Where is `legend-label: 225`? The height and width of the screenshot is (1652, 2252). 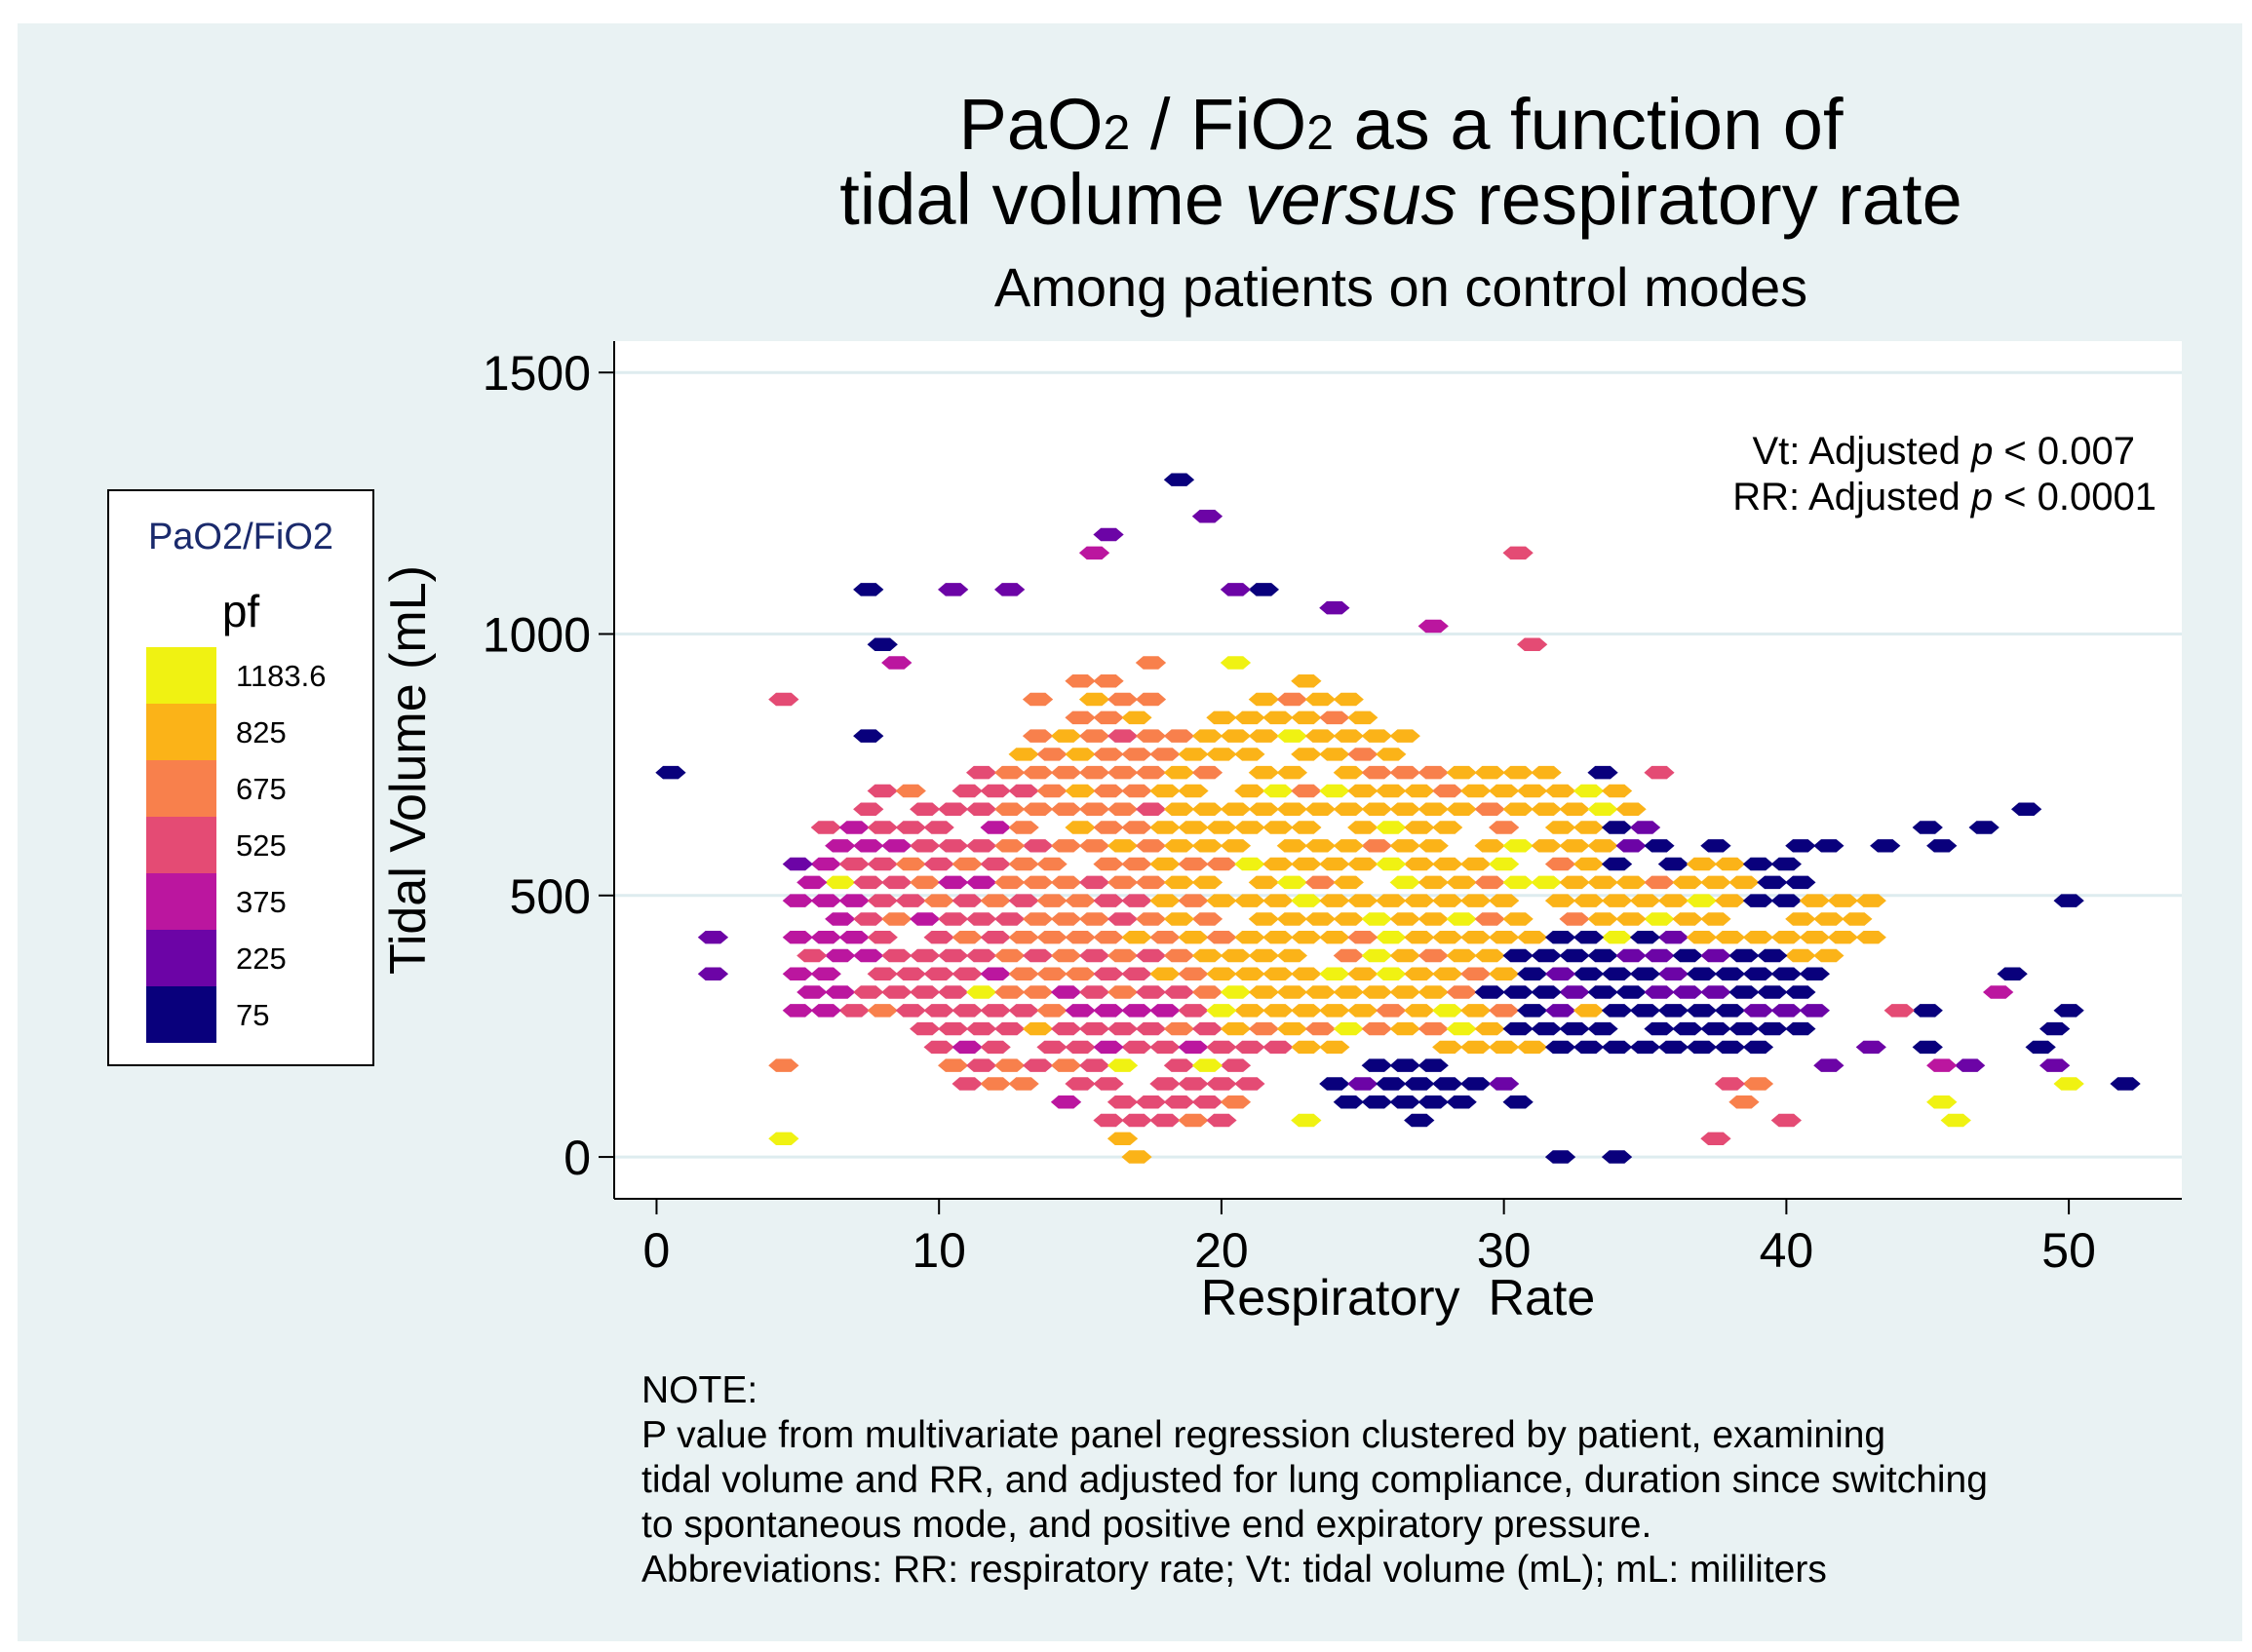 legend-label: 225 is located at coordinates (261, 959).